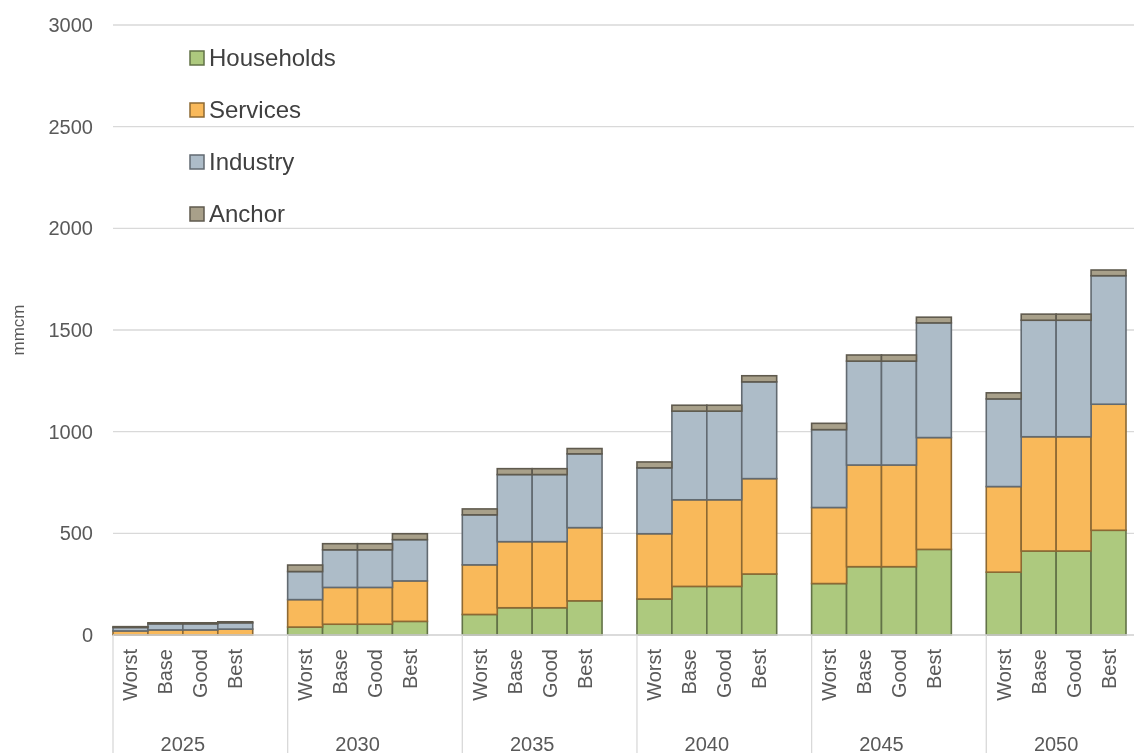  What do you see at coordinates (247, 214) in the screenshot?
I see `legend-label: Anchor` at bounding box center [247, 214].